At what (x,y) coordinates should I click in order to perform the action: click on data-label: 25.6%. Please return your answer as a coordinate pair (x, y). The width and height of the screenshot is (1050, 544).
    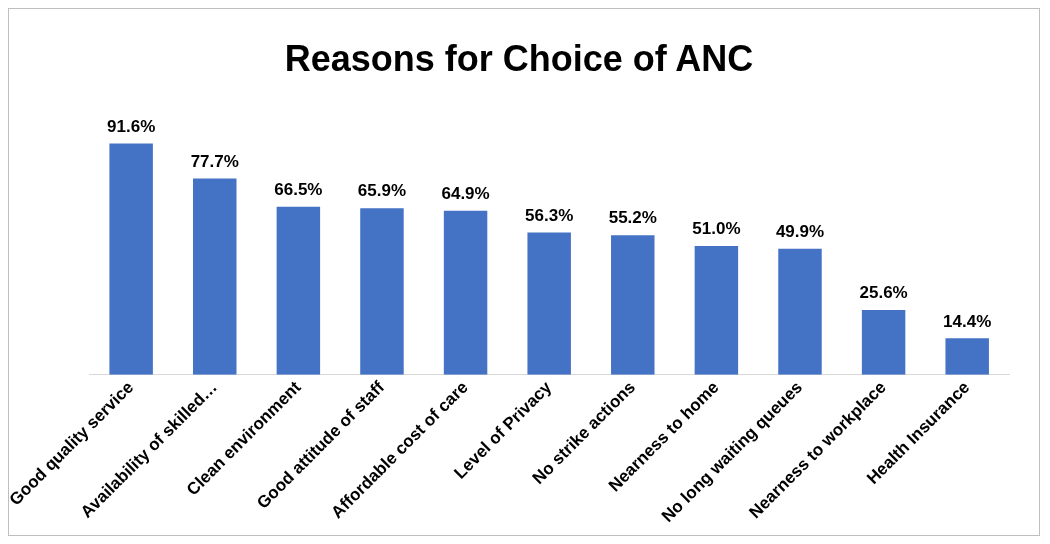
    Looking at the image, I should click on (883, 293).